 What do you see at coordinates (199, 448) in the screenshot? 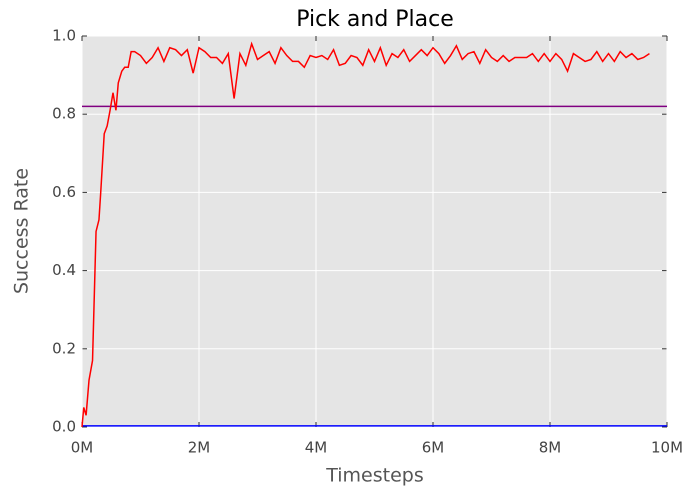
I see `x-tick-label: 2M` at bounding box center [199, 448].